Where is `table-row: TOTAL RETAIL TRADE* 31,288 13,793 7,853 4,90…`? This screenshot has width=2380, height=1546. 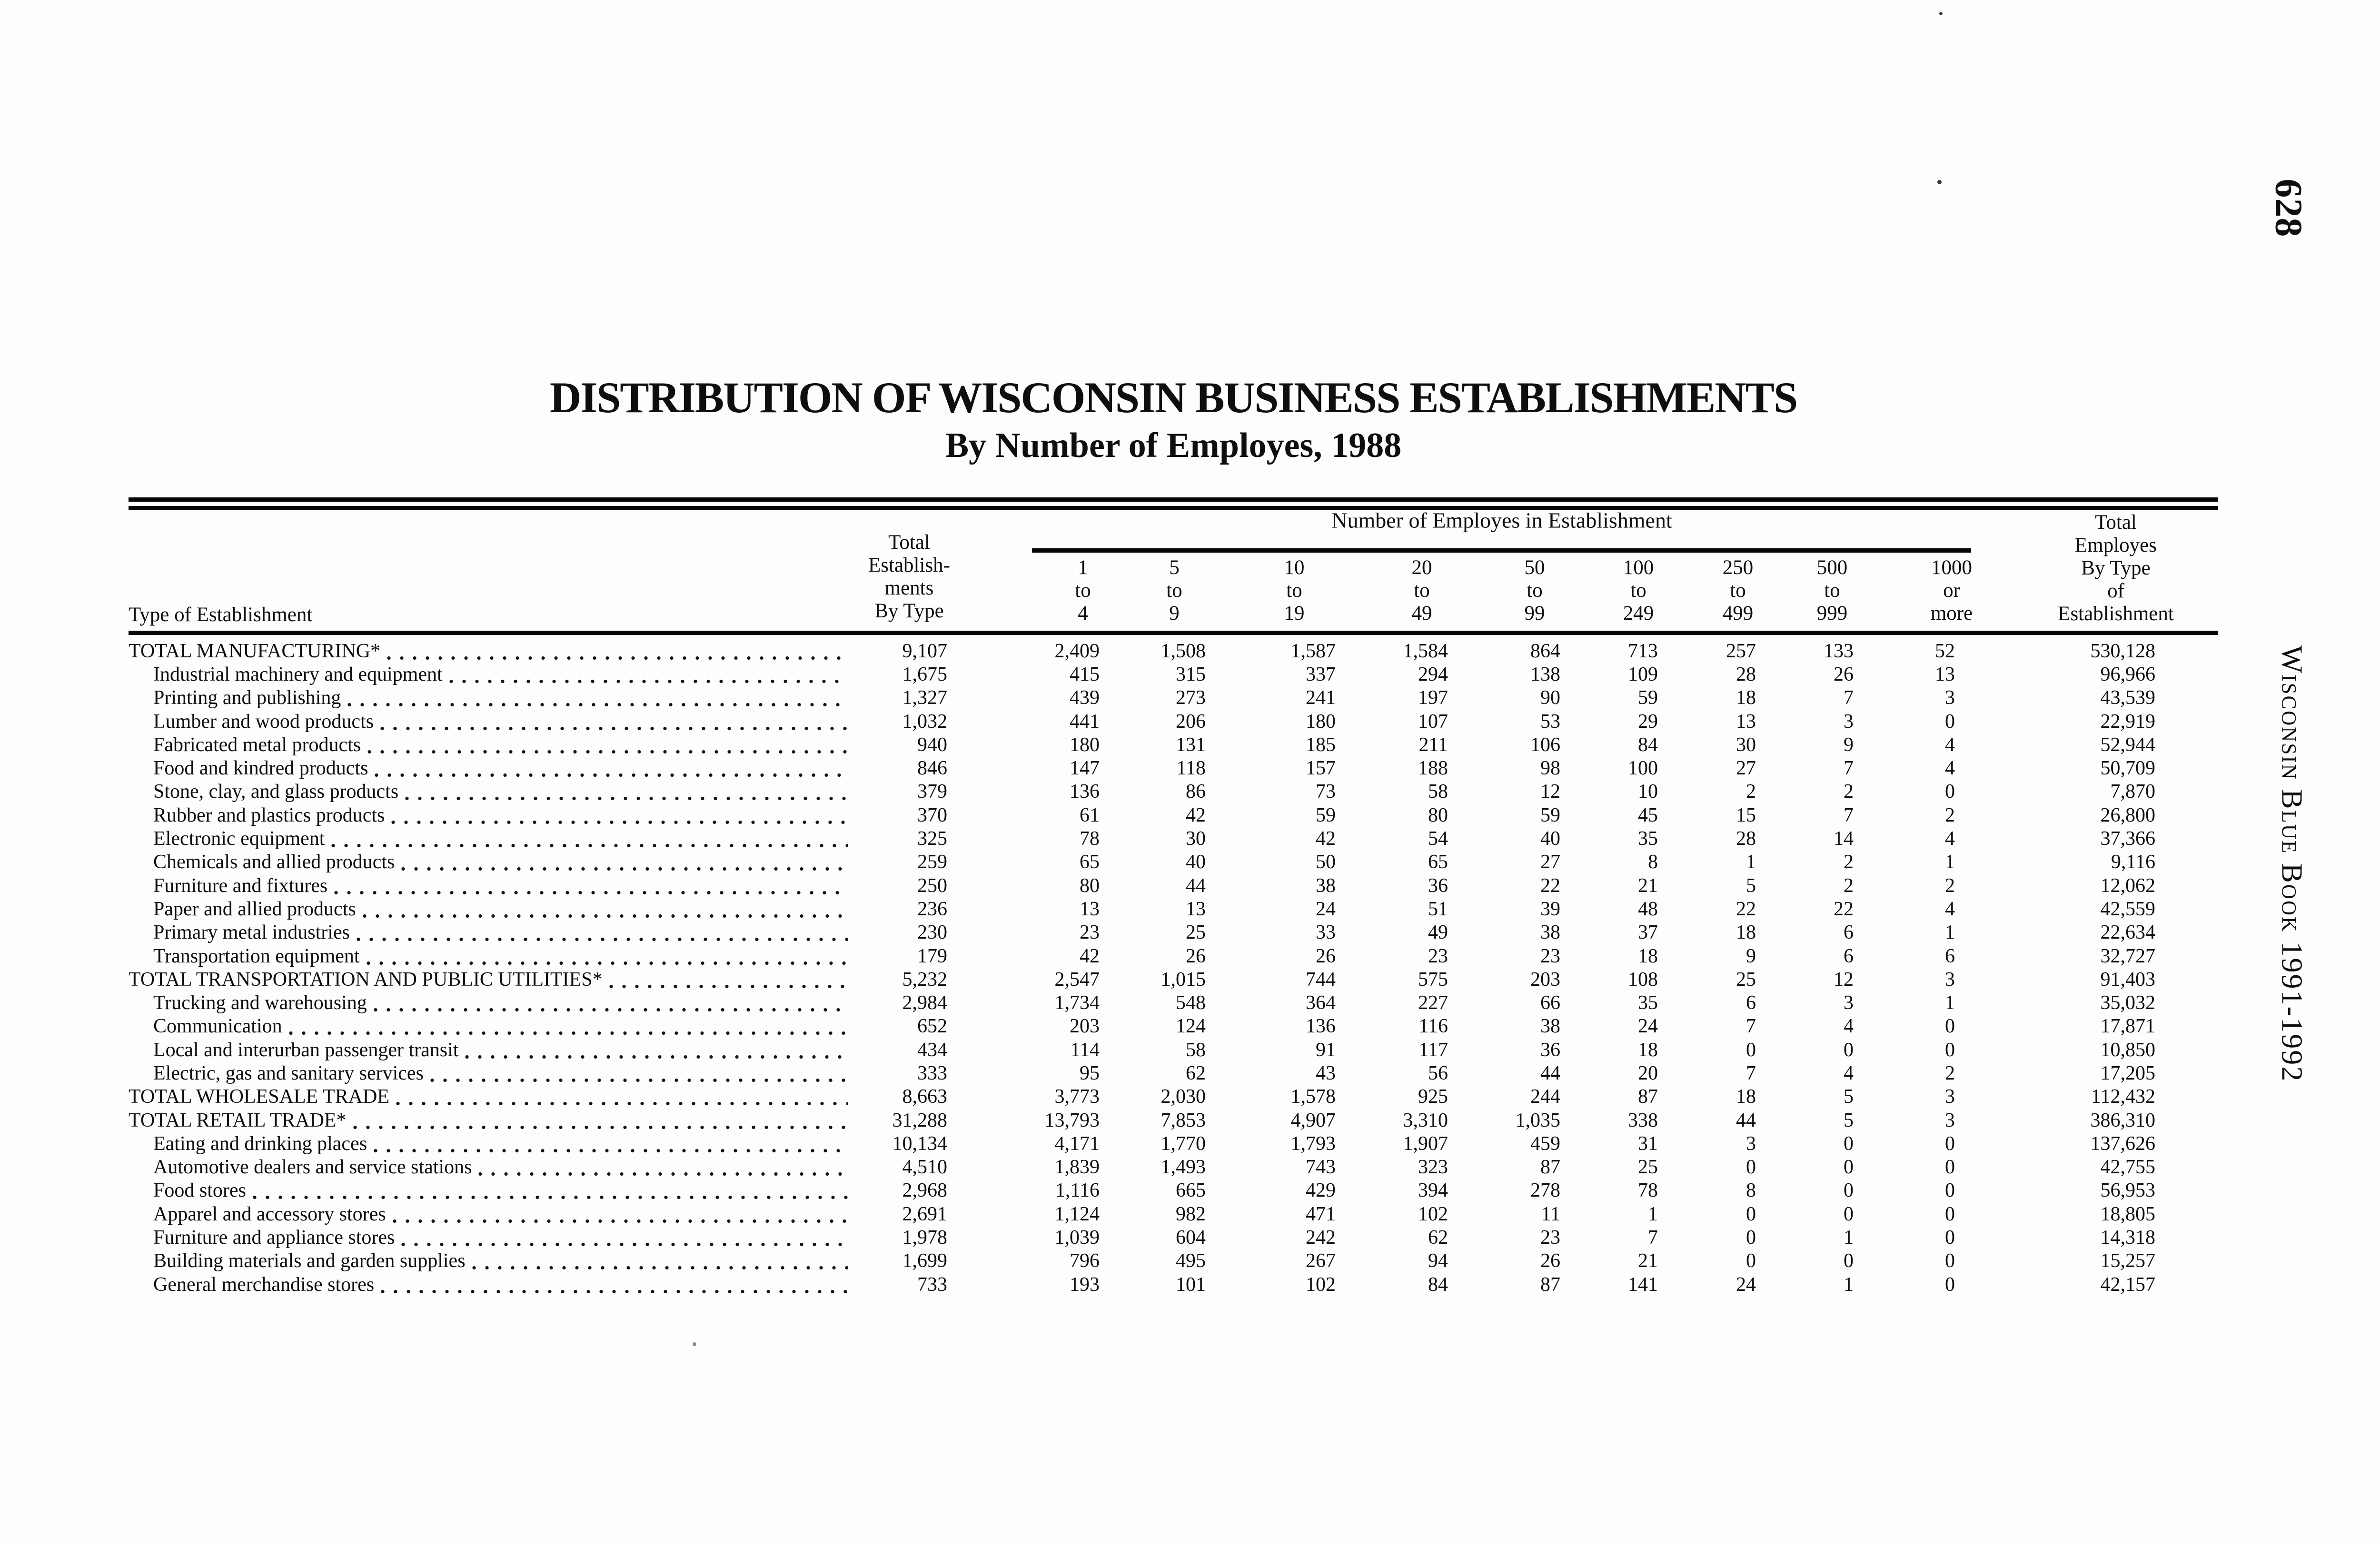
table-row: TOTAL RETAIL TRADE* 31,288 13,793 7,853 4,90… is located at coordinates (1173, 1120).